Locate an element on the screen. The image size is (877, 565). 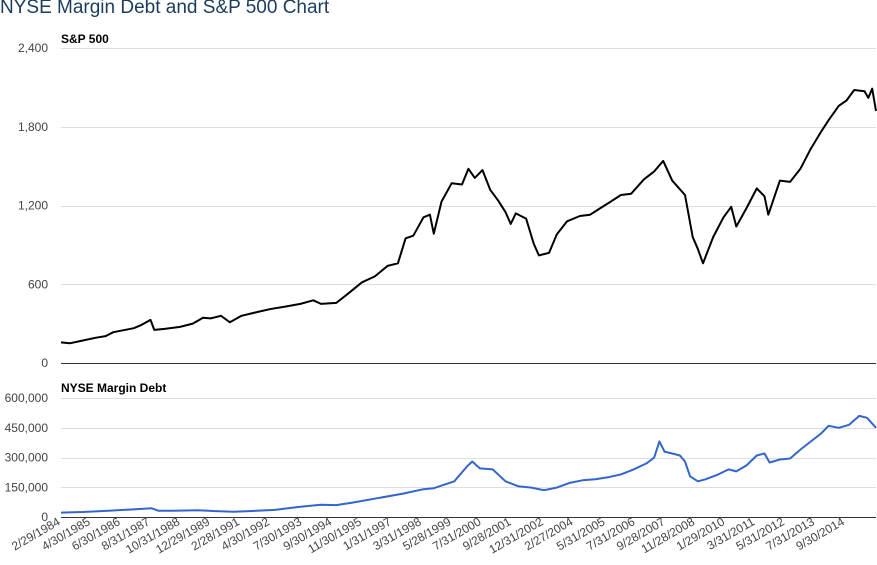
sp500-y-tick-label: 600 is located at coordinates (38, 284).